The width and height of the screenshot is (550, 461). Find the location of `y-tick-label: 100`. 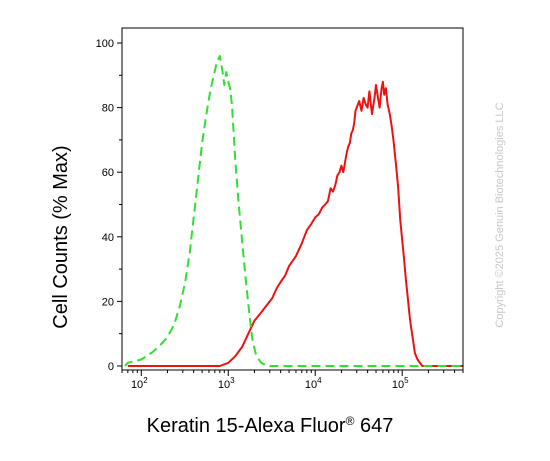

y-tick-label: 100 is located at coordinates (105, 44).